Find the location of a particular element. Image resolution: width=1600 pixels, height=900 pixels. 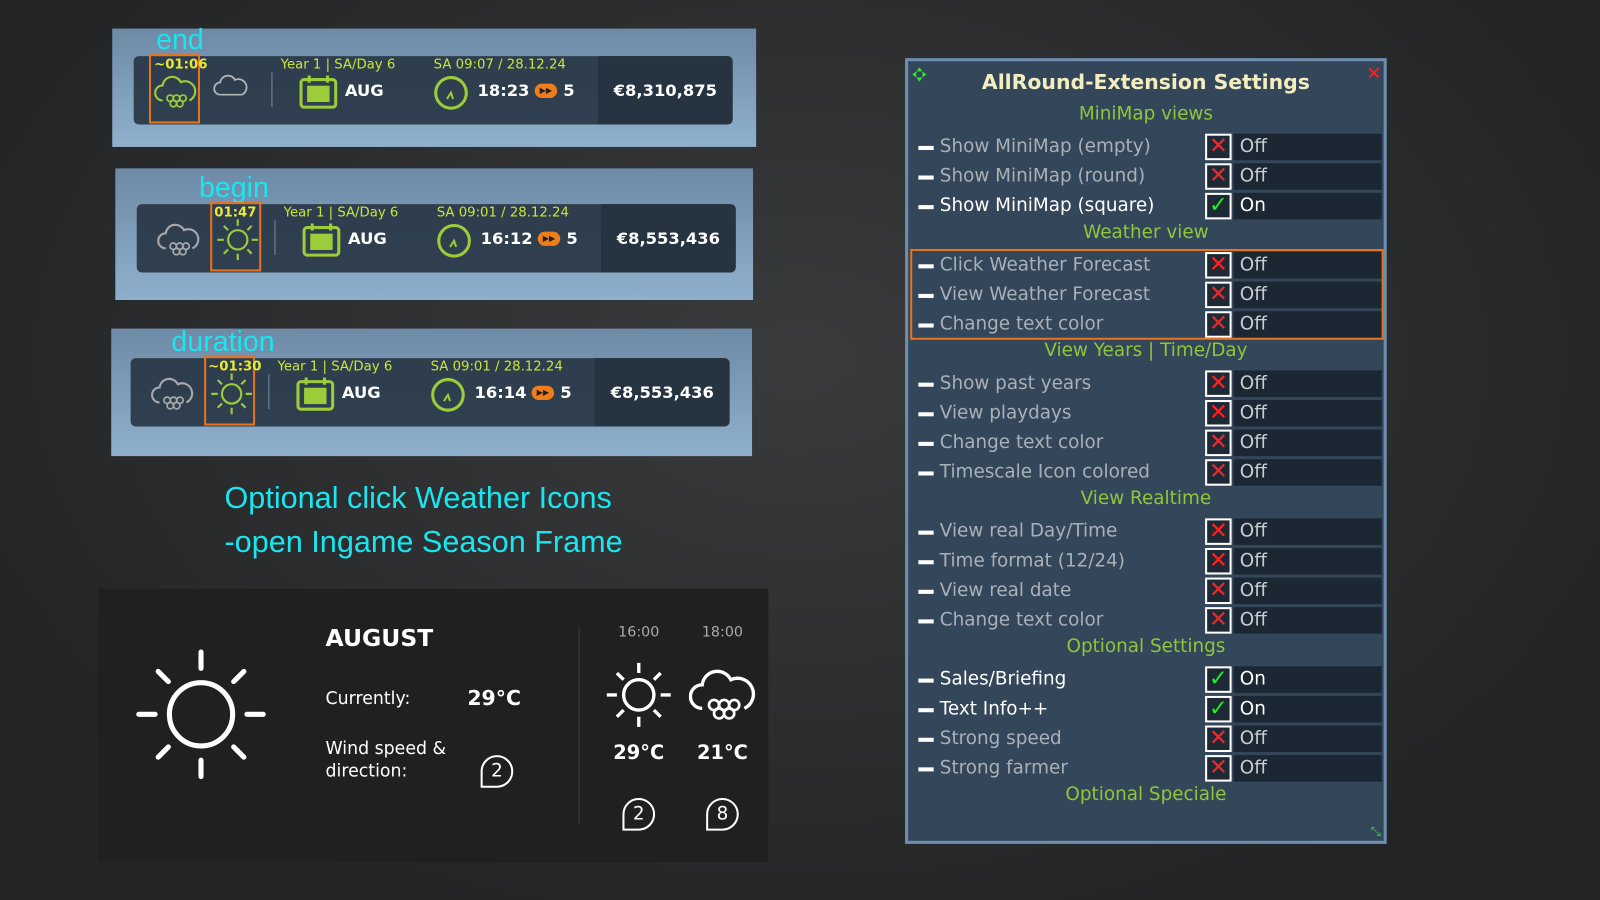

real-datetime: SA 09:01 / 28.12.24 is located at coordinates (502, 213).